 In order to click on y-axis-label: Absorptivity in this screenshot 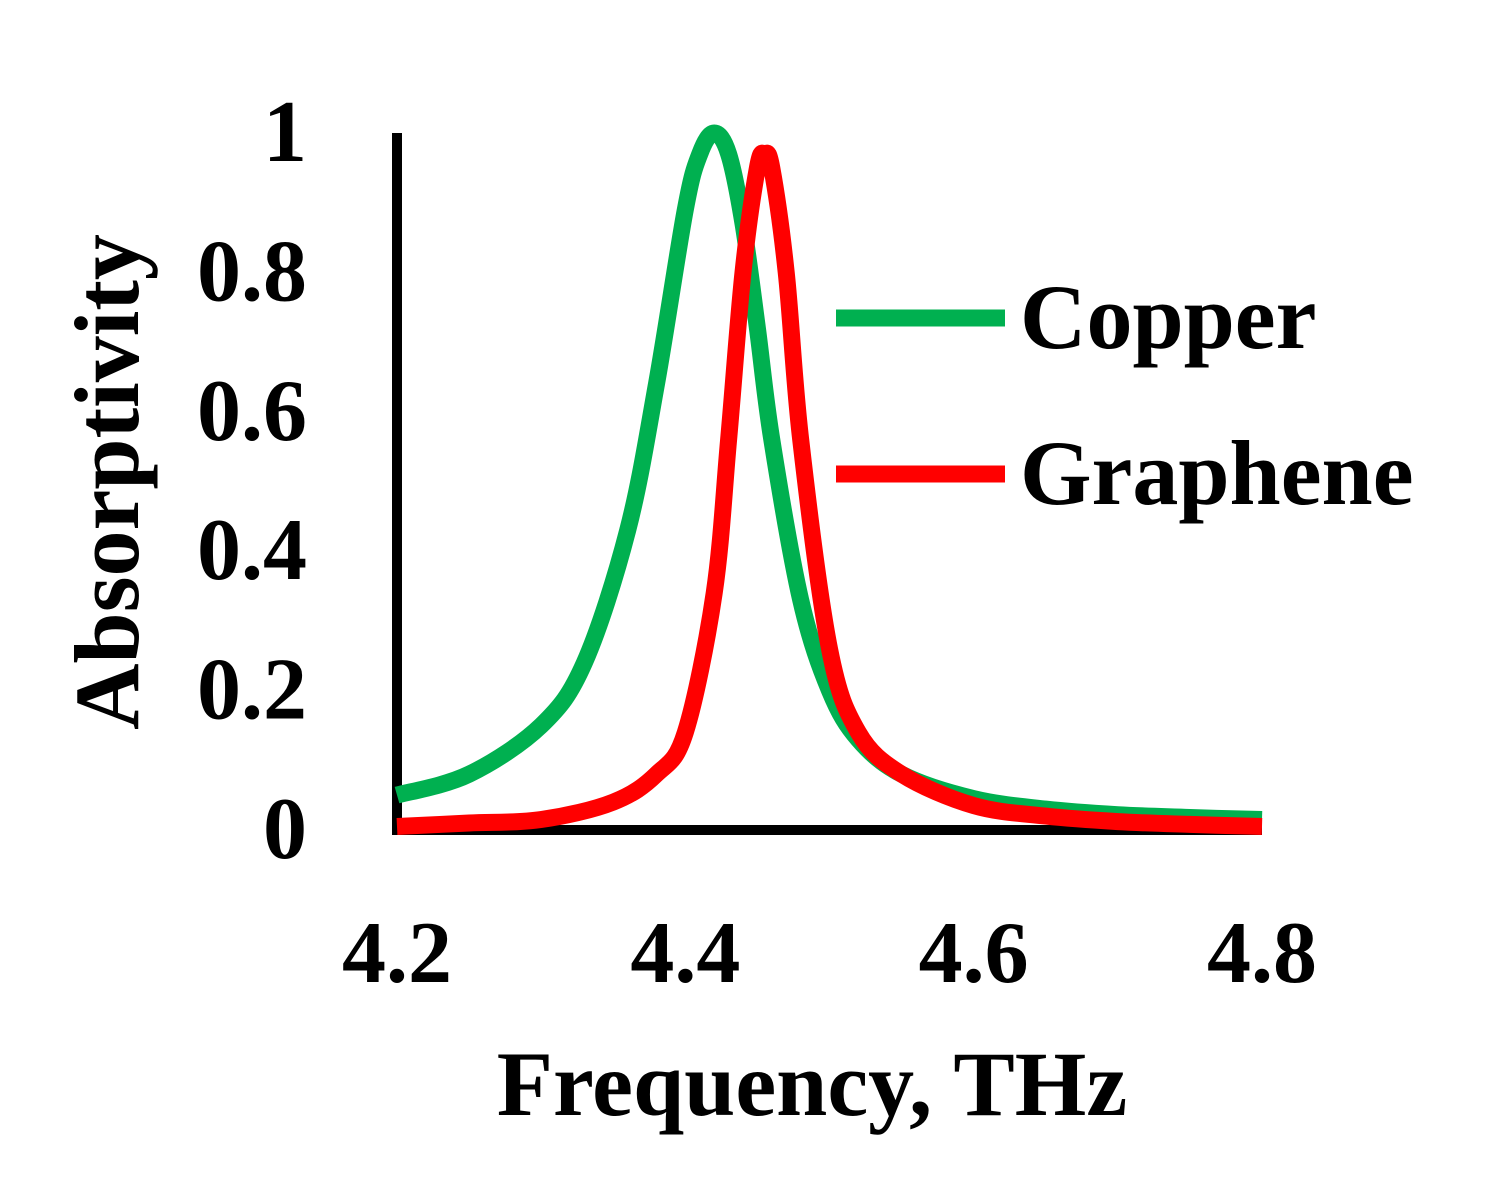, I will do `click(107, 482)`.